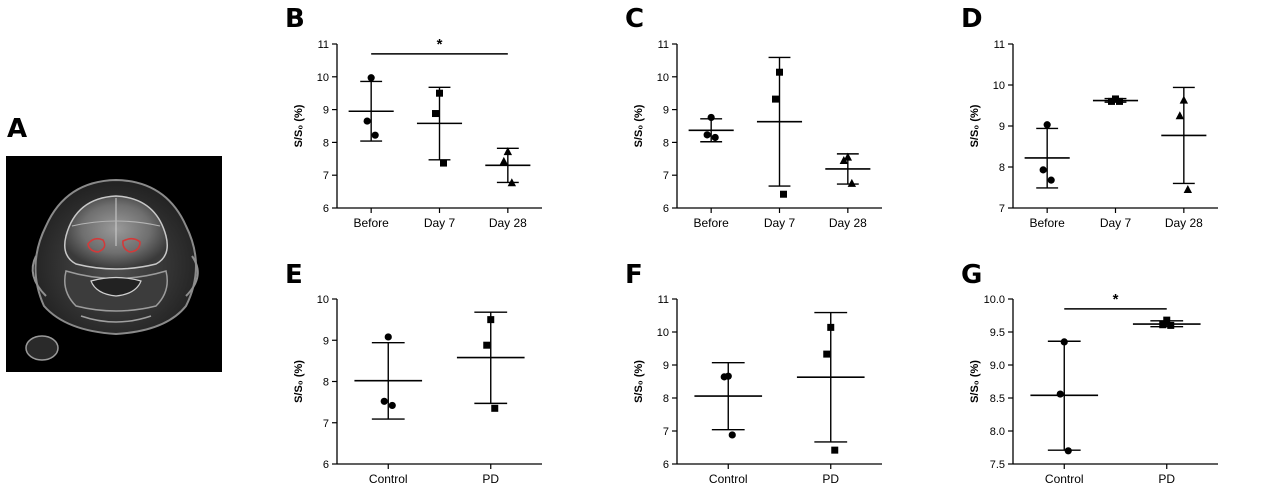 The height and width of the screenshot is (495, 1269). Describe the element at coordinates (666, 465) in the screenshot. I see `chart-f-y-tick-label: 6` at that location.